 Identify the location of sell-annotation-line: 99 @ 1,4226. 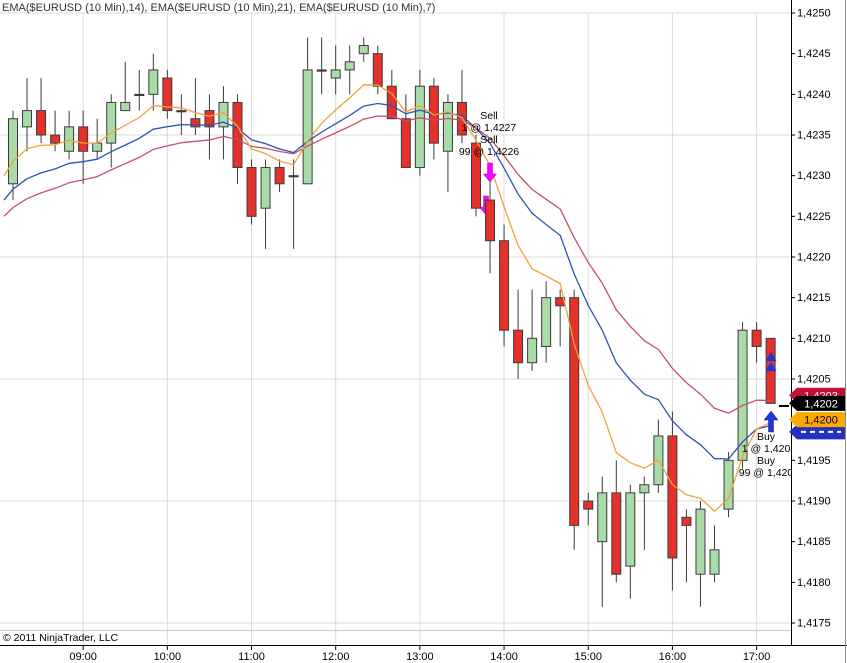
(489, 152).